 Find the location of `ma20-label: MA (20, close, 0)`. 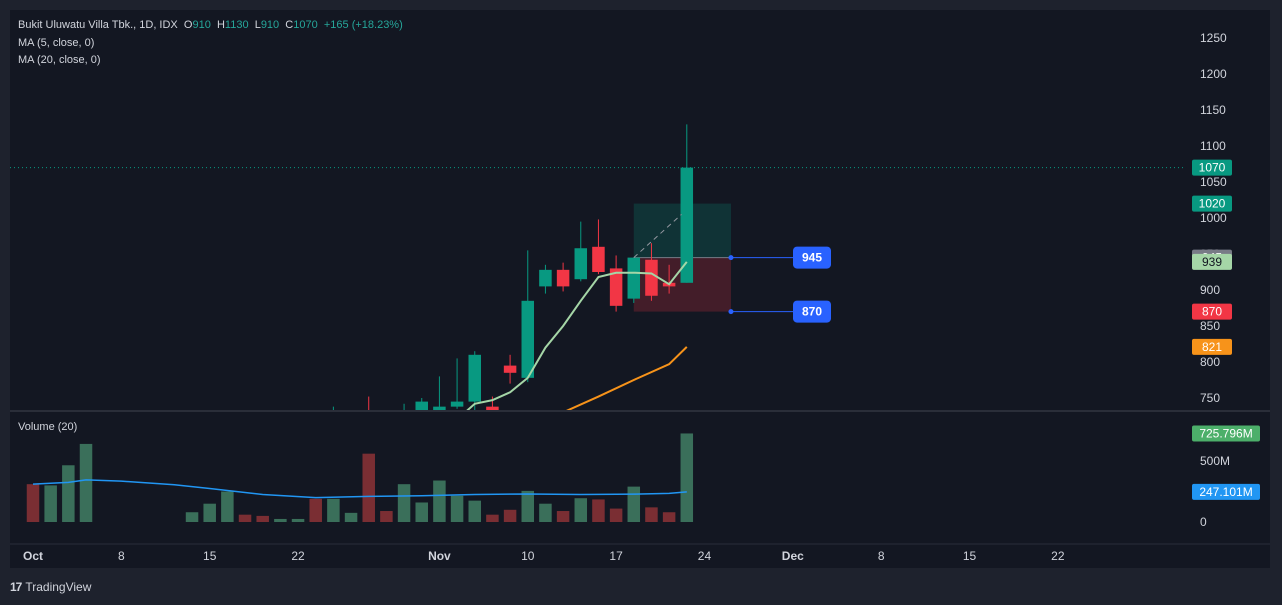

ma20-label: MA (20, close, 0) is located at coordinates (59, 60).